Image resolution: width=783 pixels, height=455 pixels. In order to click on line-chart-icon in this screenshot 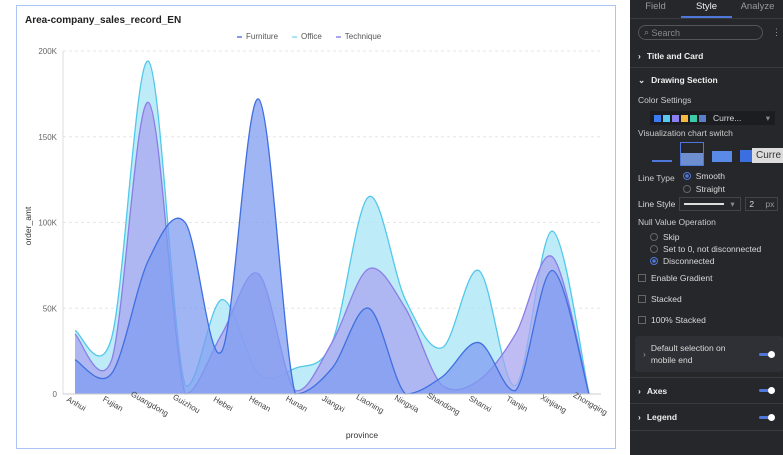, I will do `click(662, 154)`.